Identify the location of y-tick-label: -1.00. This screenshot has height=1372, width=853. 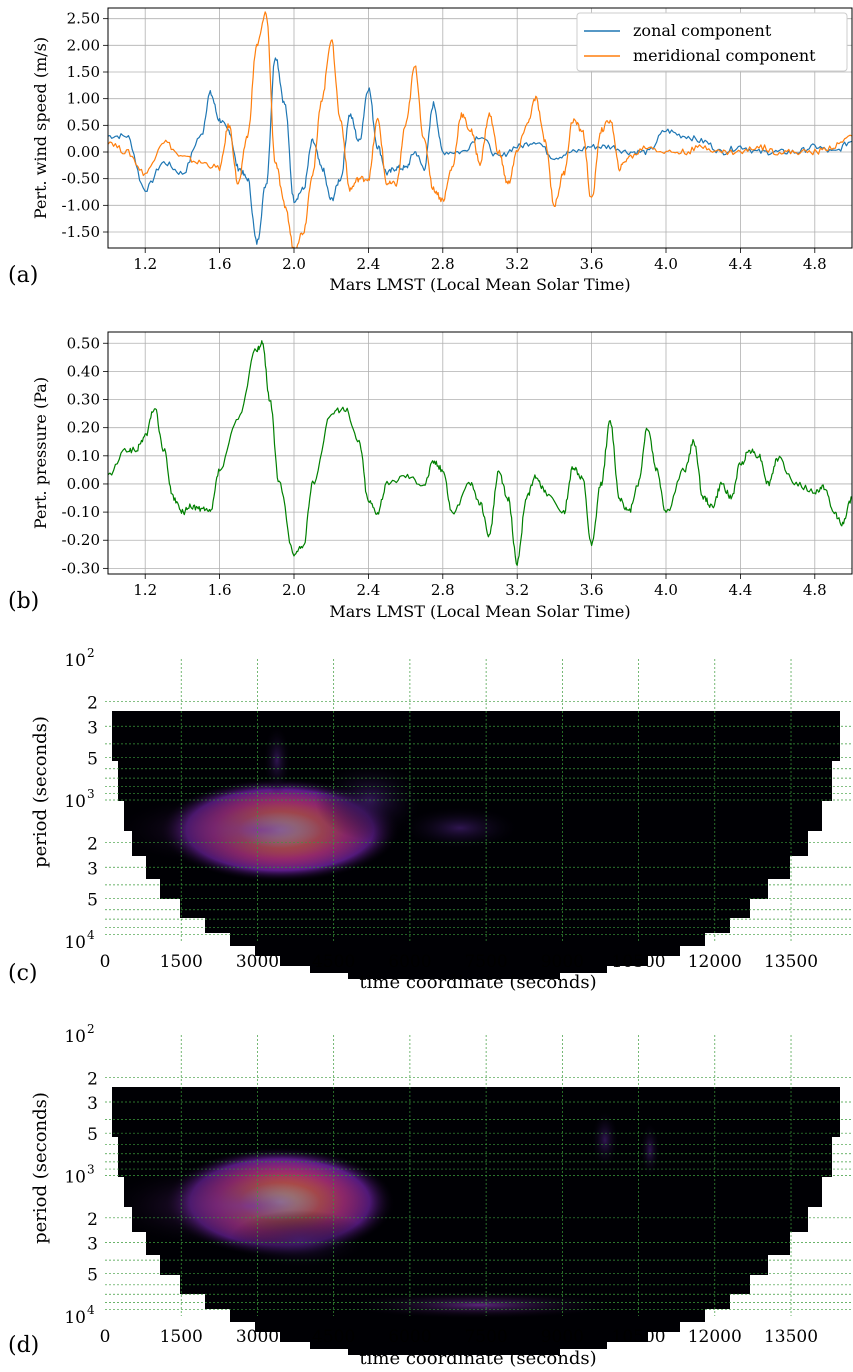
(81, 205).